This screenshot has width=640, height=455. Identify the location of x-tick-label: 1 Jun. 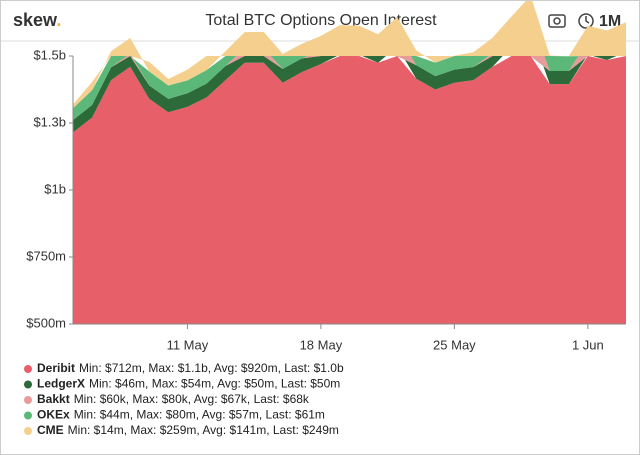
(588, 344).